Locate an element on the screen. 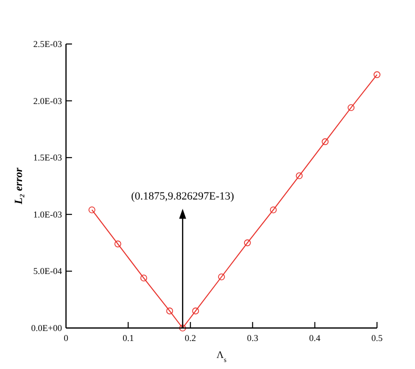  y-tick-label: 2.5E-03 is located at coordinates (47, 44).